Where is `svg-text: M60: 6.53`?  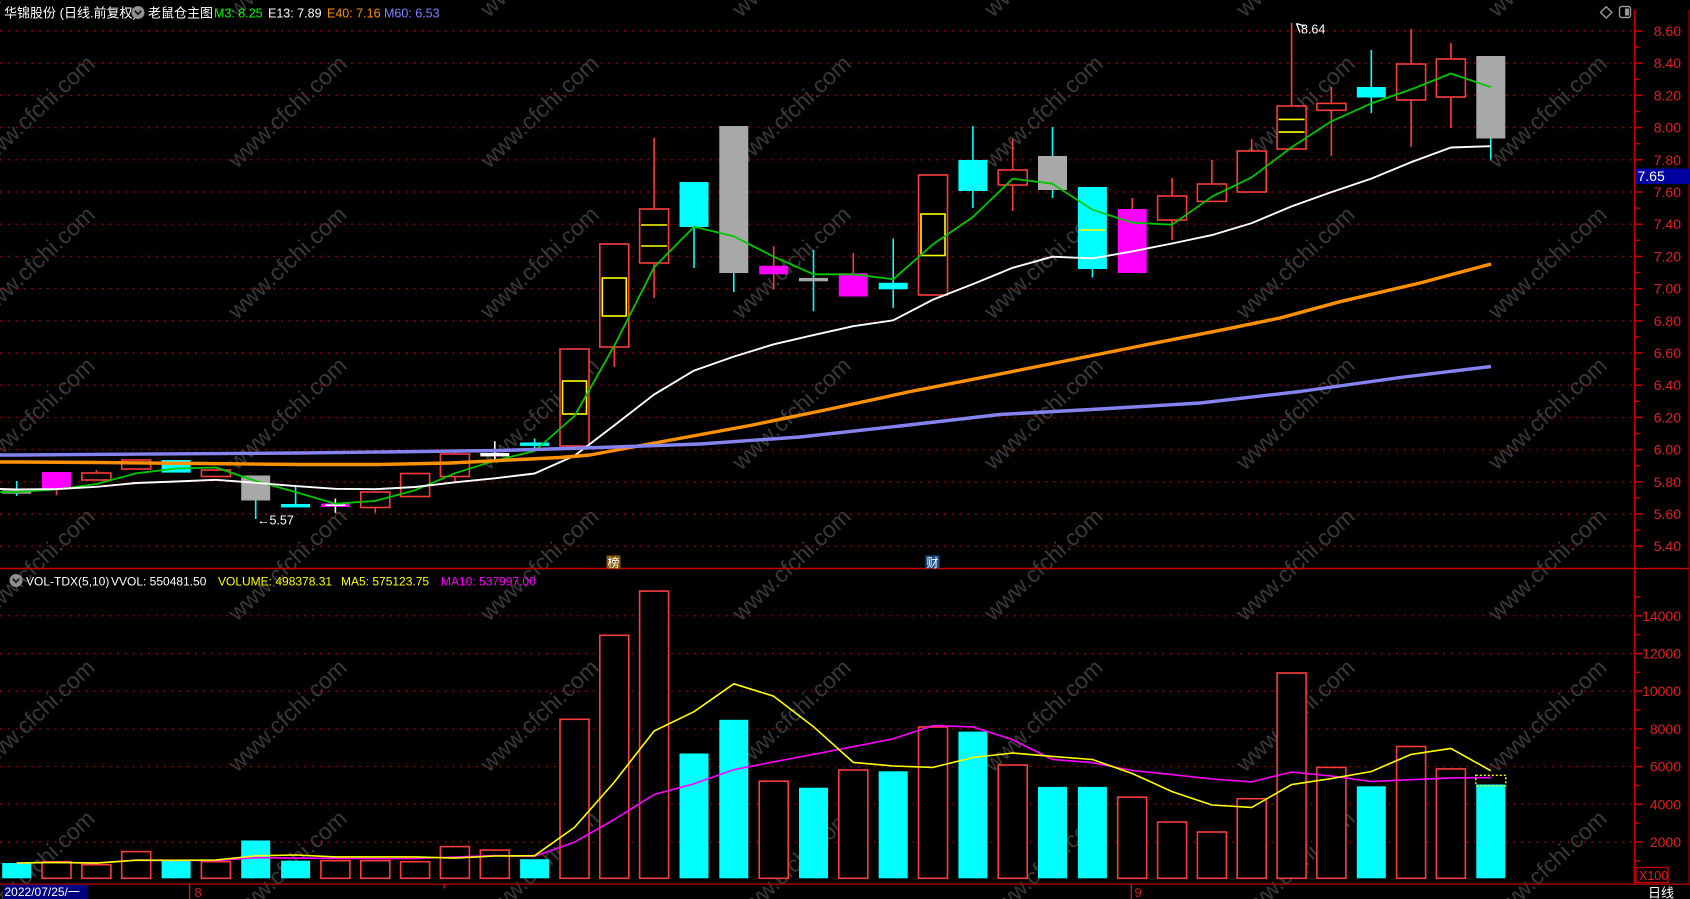
svg-text: M60: 6.53 is located at coordinates (412, 14).